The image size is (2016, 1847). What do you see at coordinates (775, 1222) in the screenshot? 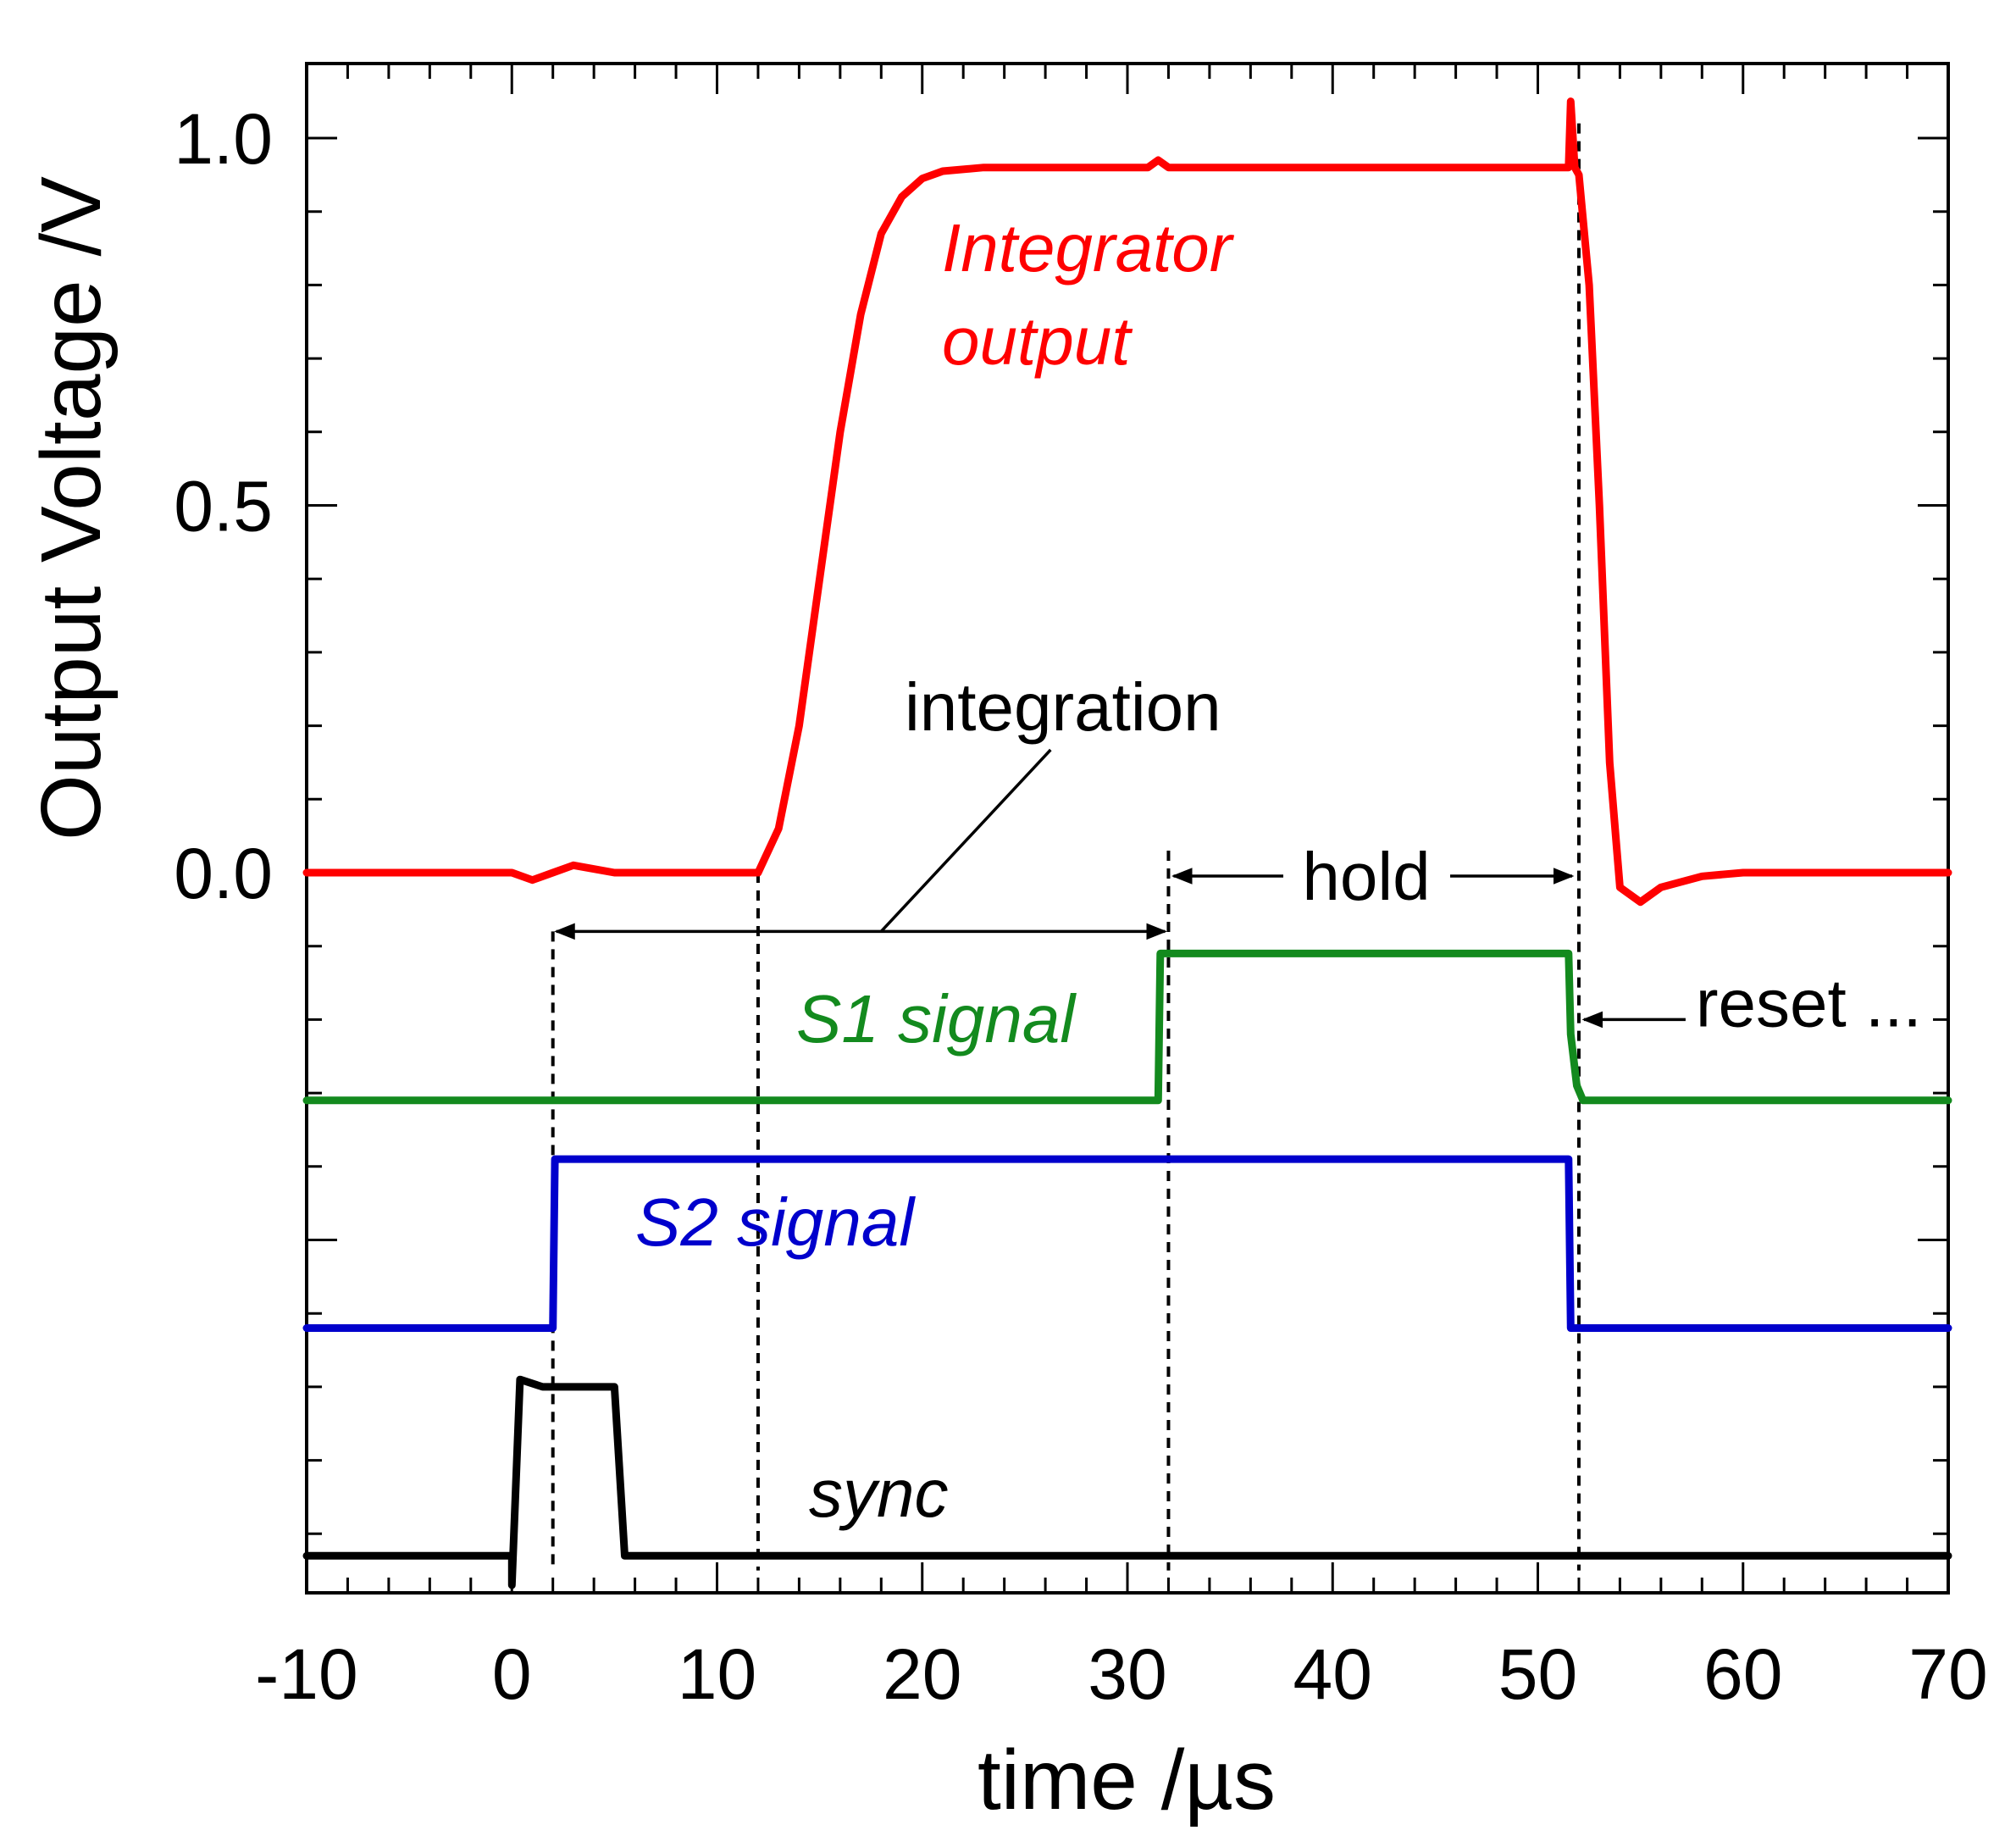
I see `label-s2-signal: S2 signal` at bounding box center [775, 1222].